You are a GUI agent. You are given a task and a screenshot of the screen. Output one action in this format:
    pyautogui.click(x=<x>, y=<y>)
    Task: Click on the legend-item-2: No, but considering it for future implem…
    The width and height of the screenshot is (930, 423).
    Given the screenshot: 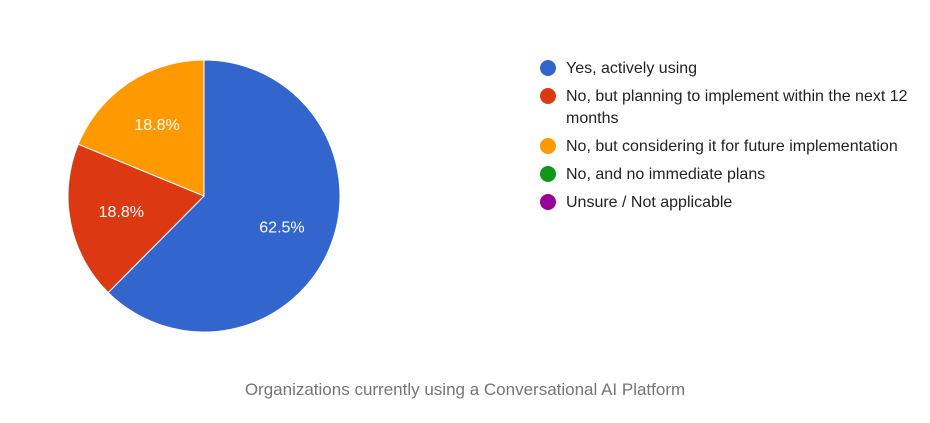 What is the action you would take?
    pyautogui.click(x=730, y=147)
    